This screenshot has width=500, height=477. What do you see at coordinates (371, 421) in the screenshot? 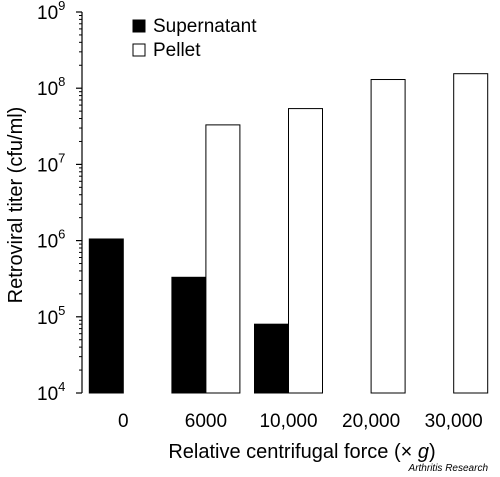
I see `x-tick-label: 20,000` at bounding box center [371, 421].